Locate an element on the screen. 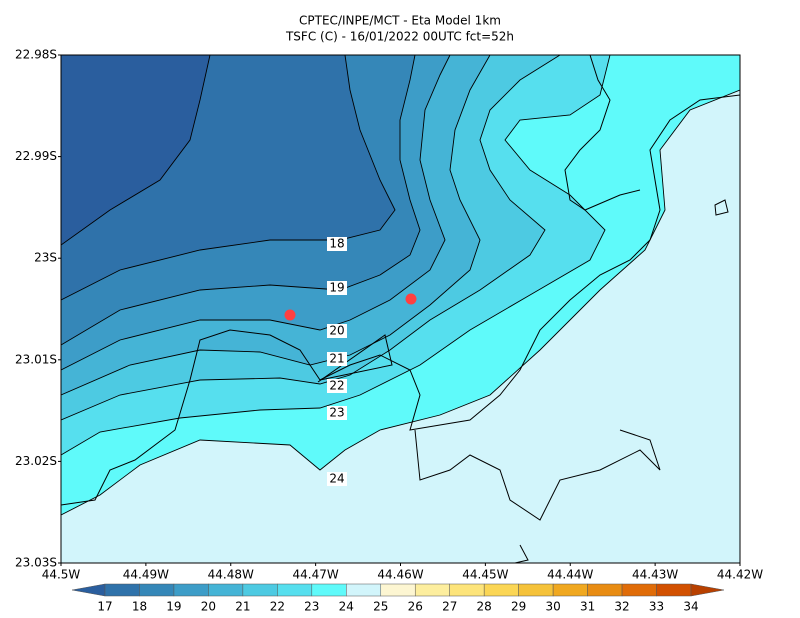 This screenshot has width=800, height=618. y-tick-label: 22.98S is located at coordinates (36, 55).